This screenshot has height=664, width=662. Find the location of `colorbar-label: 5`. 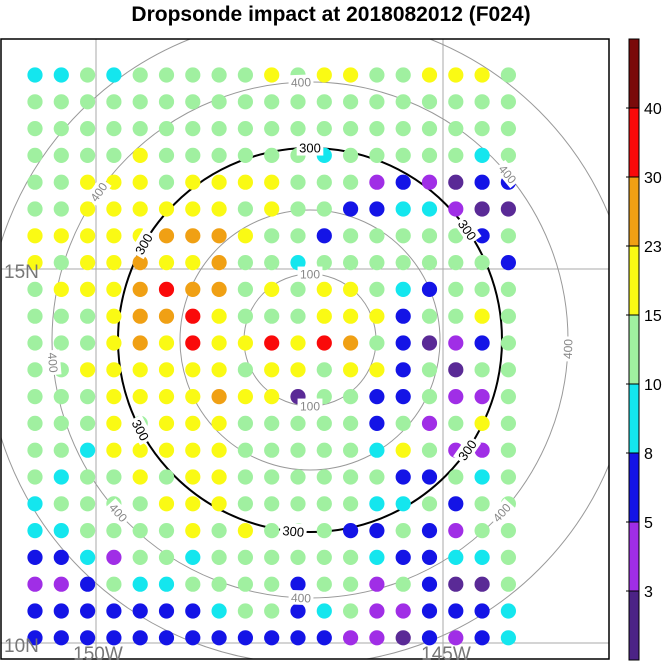

colorbar-label: 5 is located at coordinates (648, 523).